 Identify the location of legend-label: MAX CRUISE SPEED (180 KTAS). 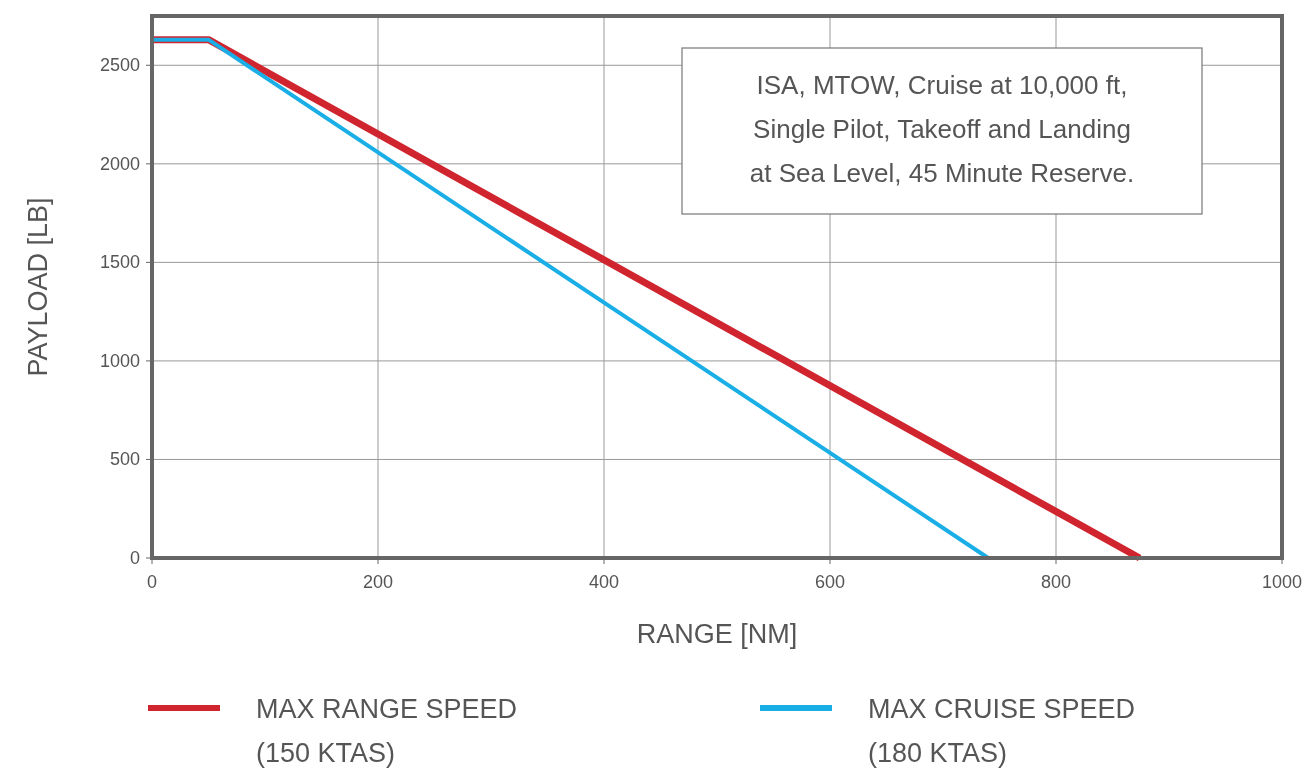
(1002, 731).